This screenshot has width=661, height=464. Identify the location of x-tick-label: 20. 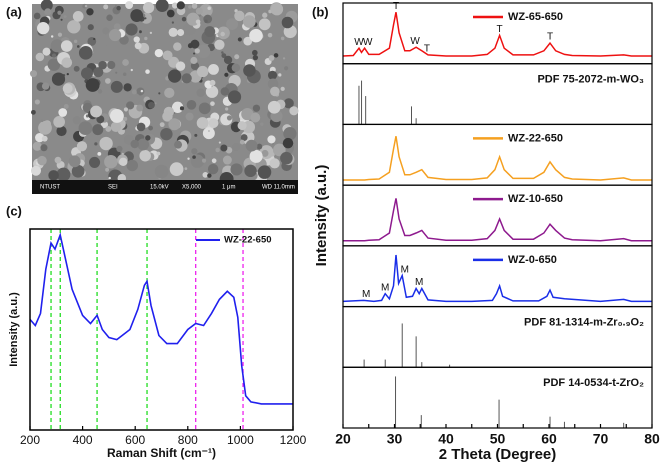
(343, 439).